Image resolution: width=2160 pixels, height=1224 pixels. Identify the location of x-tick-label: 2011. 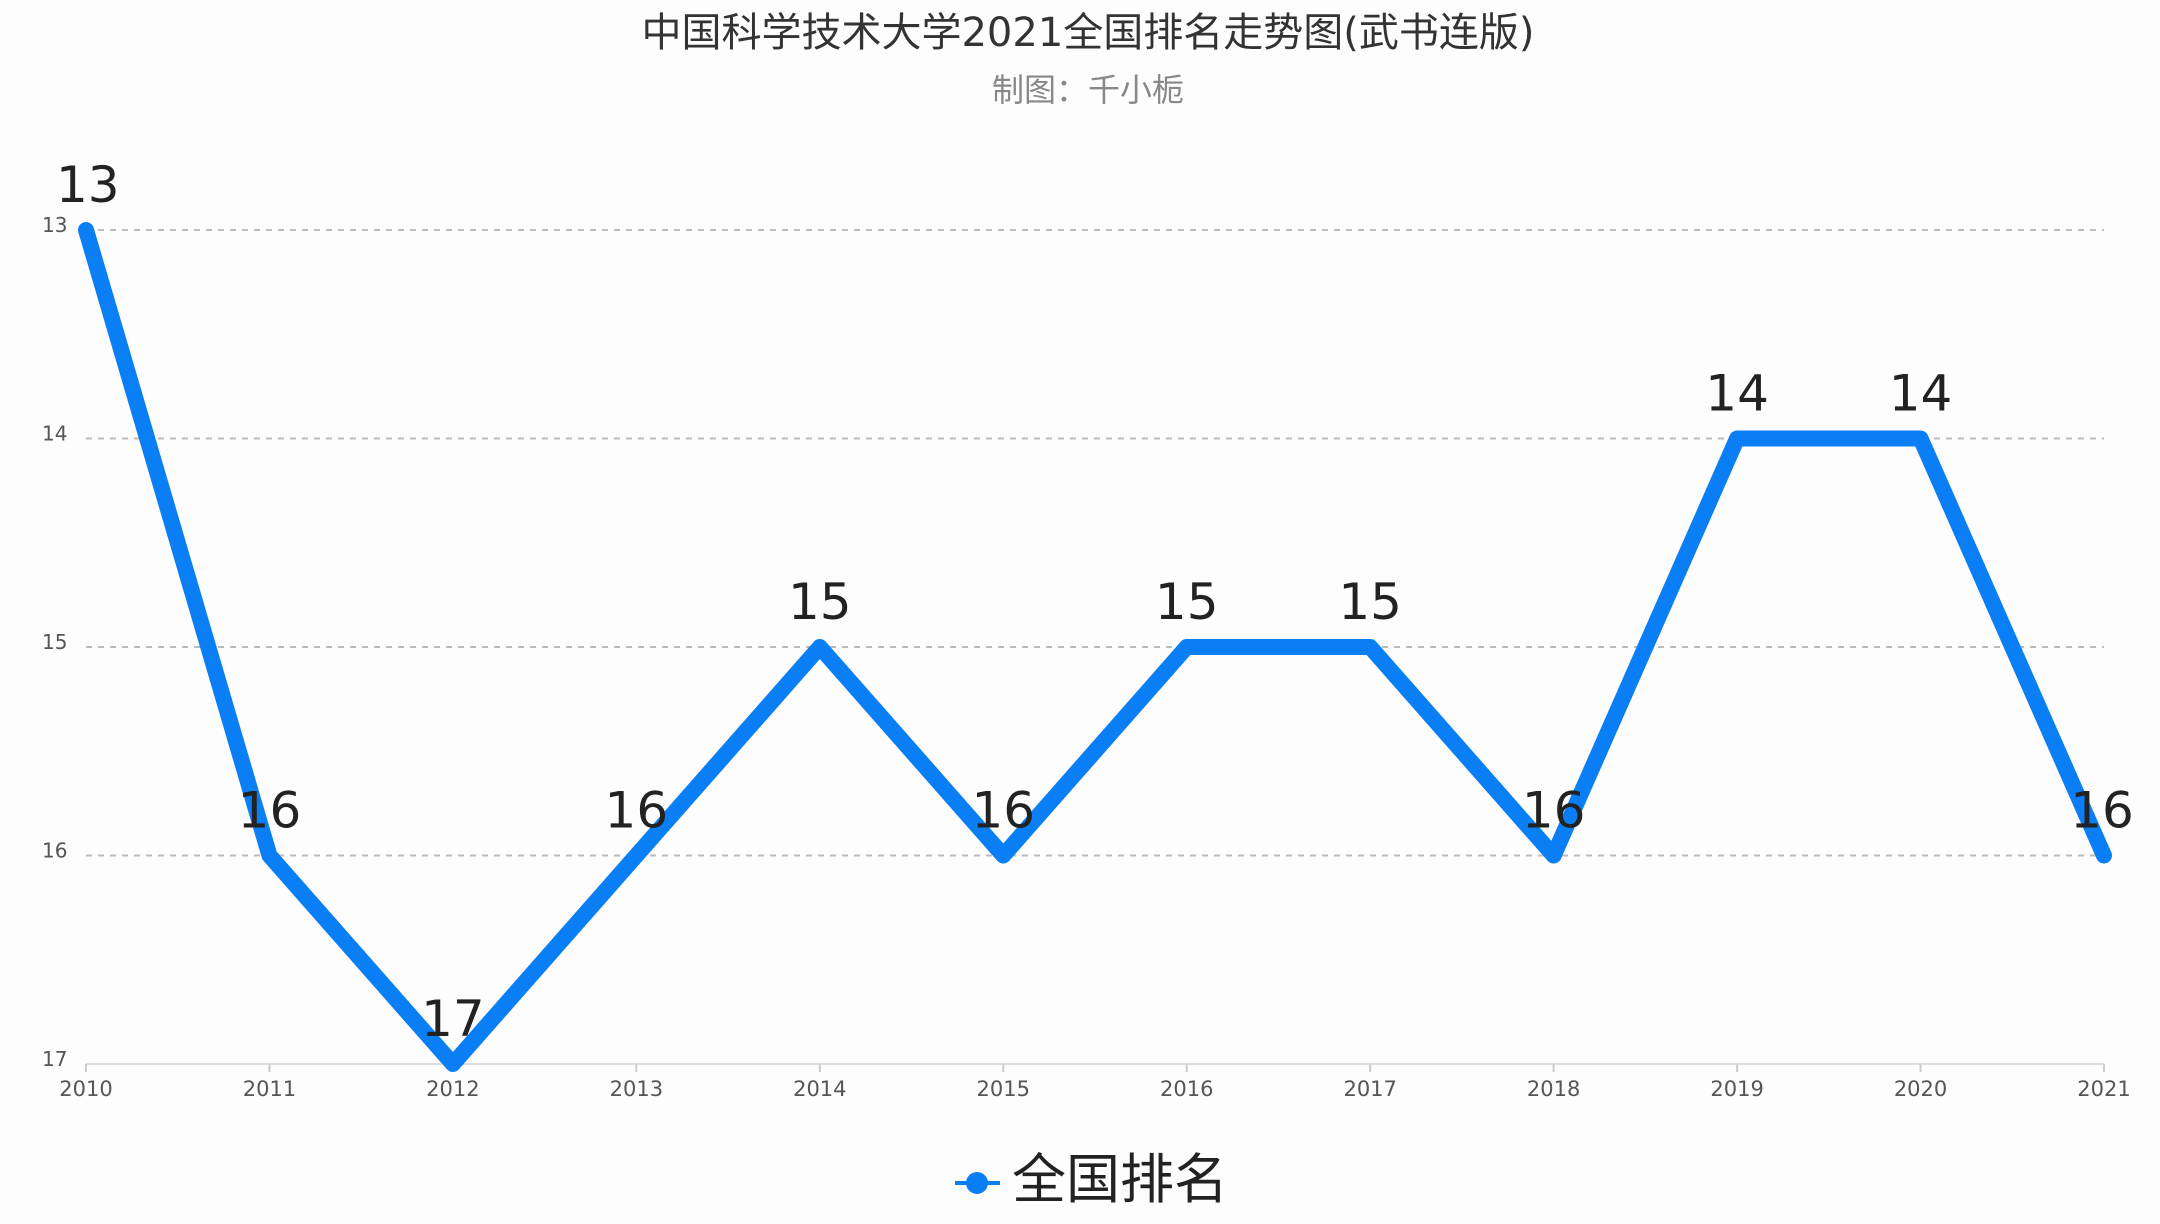
(269, 1089).